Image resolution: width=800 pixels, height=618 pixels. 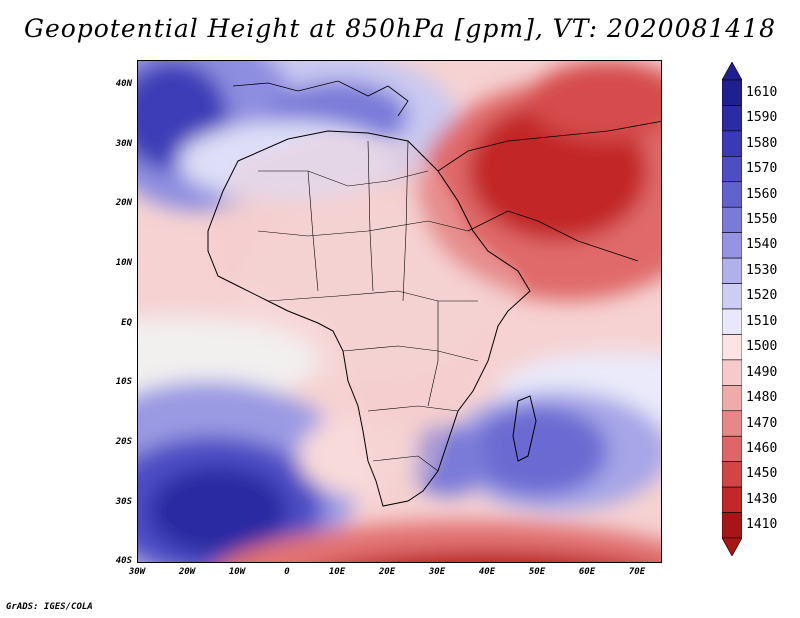 What do you see at coordinates (549, 146) in the screenshot?
I see `middle-east-coastline` at bounding box center [549, 146].